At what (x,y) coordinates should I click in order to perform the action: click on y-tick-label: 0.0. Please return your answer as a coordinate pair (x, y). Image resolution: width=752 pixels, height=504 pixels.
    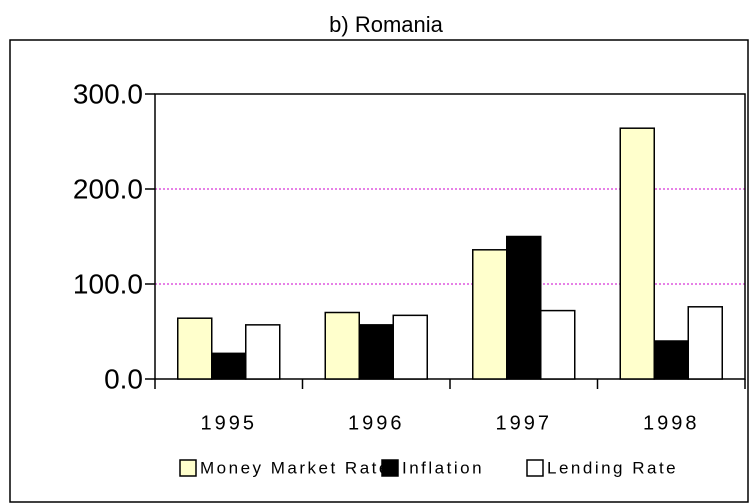
    Looking at the image, I should click on (123, 378).